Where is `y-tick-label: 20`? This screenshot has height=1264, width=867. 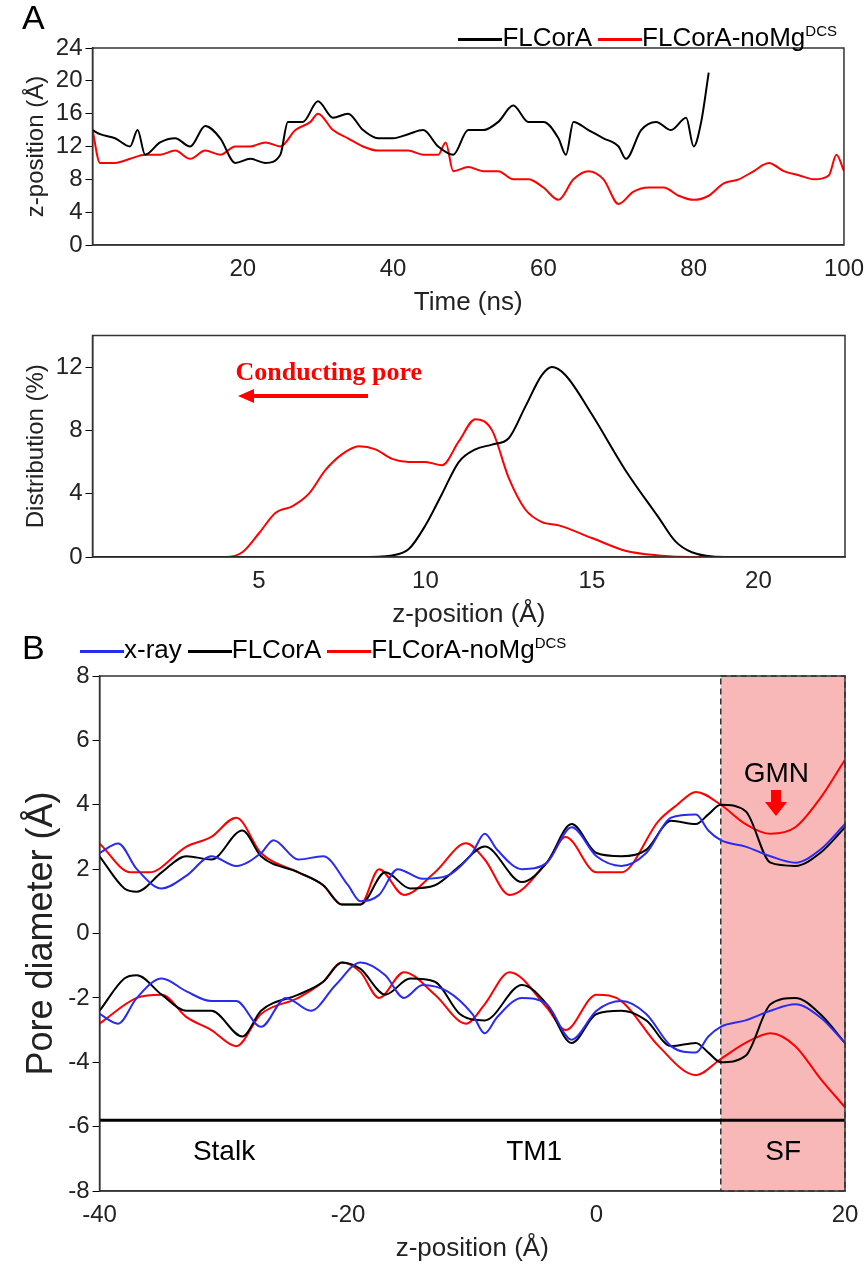
y-tick-label: 20 is located at coordinates (69, 79).